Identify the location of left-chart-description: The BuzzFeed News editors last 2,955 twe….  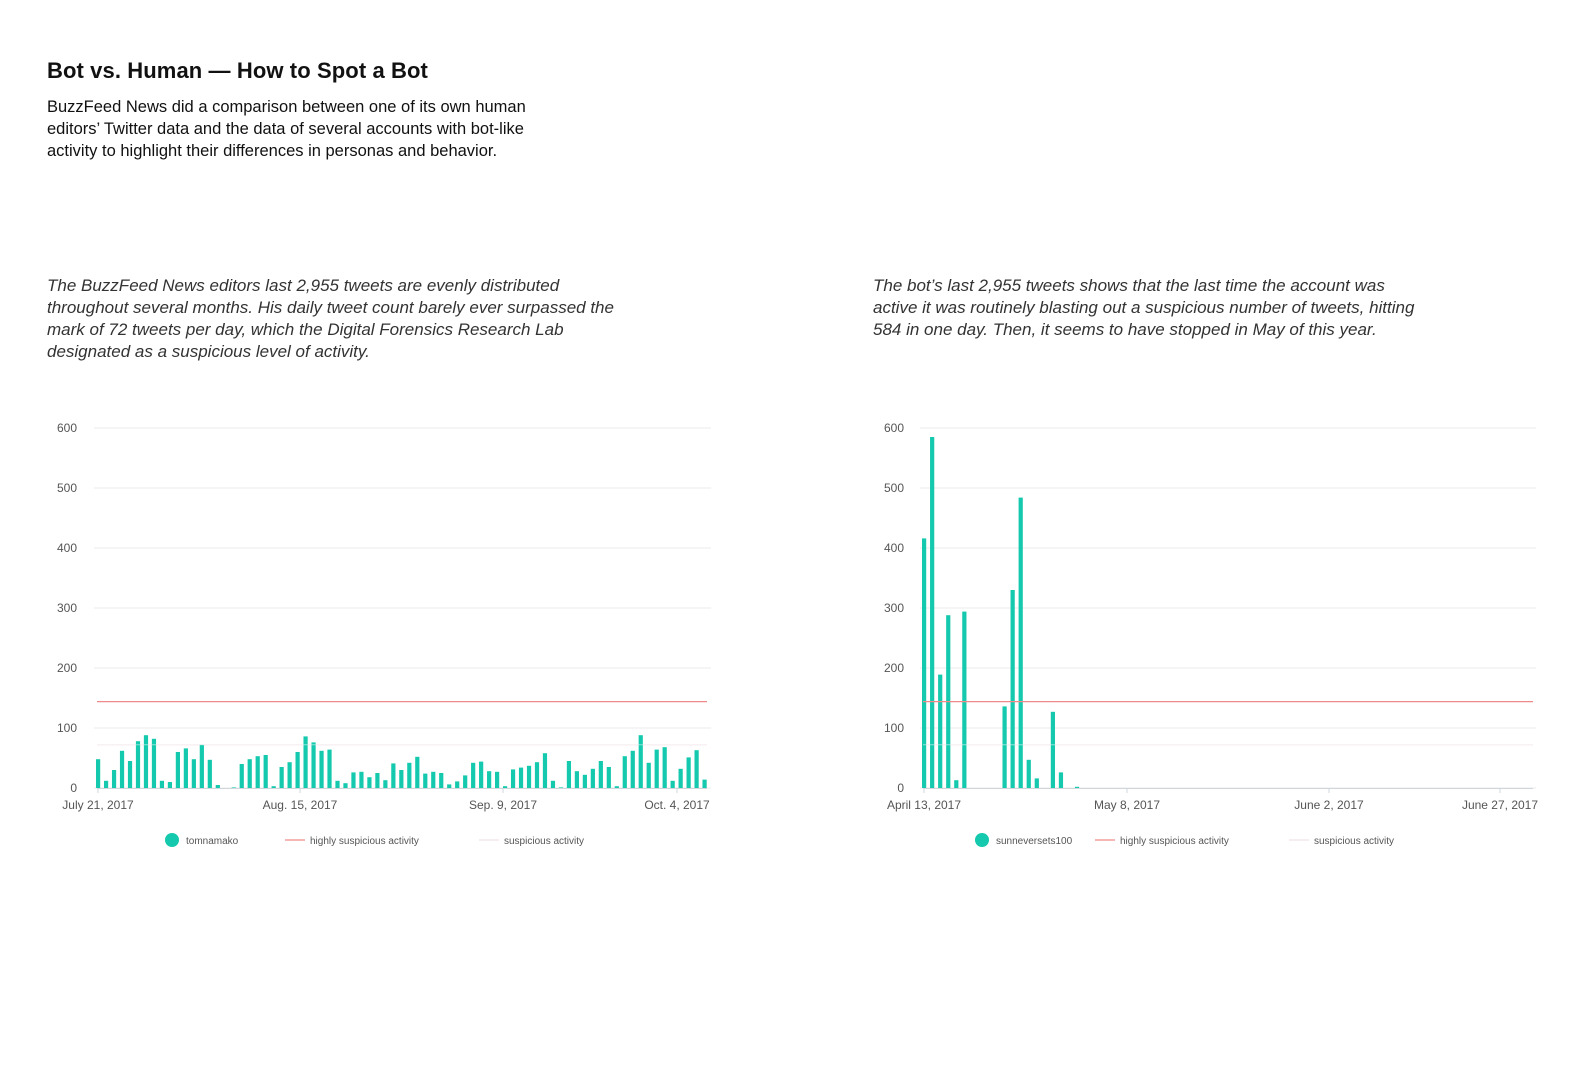
(330, 318).